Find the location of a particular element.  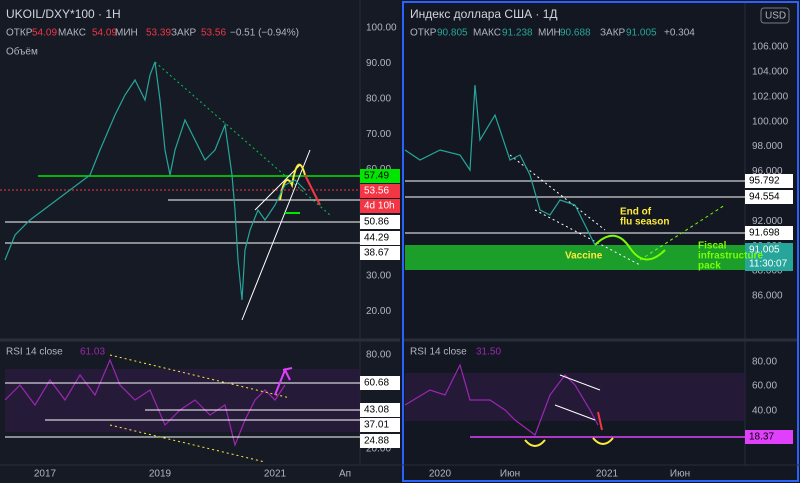

annotation: pack is located at coordinates (709, 266).